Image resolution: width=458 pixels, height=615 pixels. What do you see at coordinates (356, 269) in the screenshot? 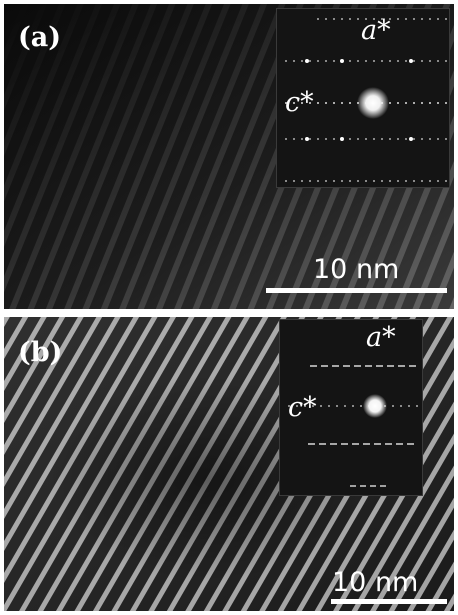
I see `scale-bar-label-a: 10 nm` at bounding box center [356, 269].